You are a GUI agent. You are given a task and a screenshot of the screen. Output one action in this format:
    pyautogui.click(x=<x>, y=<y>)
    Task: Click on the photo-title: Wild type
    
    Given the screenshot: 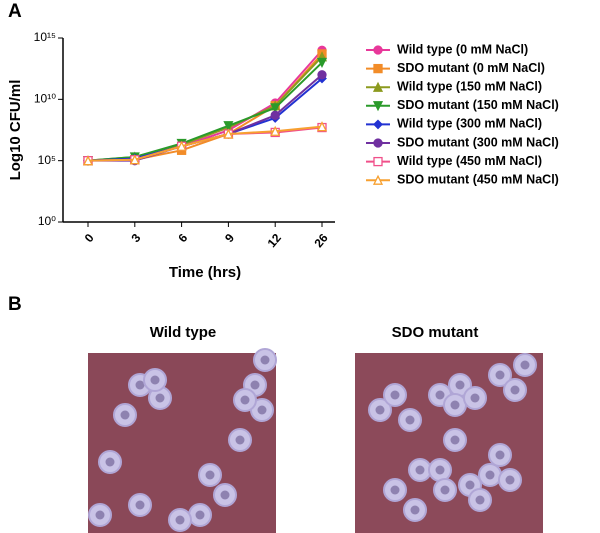 What is the action you would take?
    pyautogui.click(x=183, y=332)
    